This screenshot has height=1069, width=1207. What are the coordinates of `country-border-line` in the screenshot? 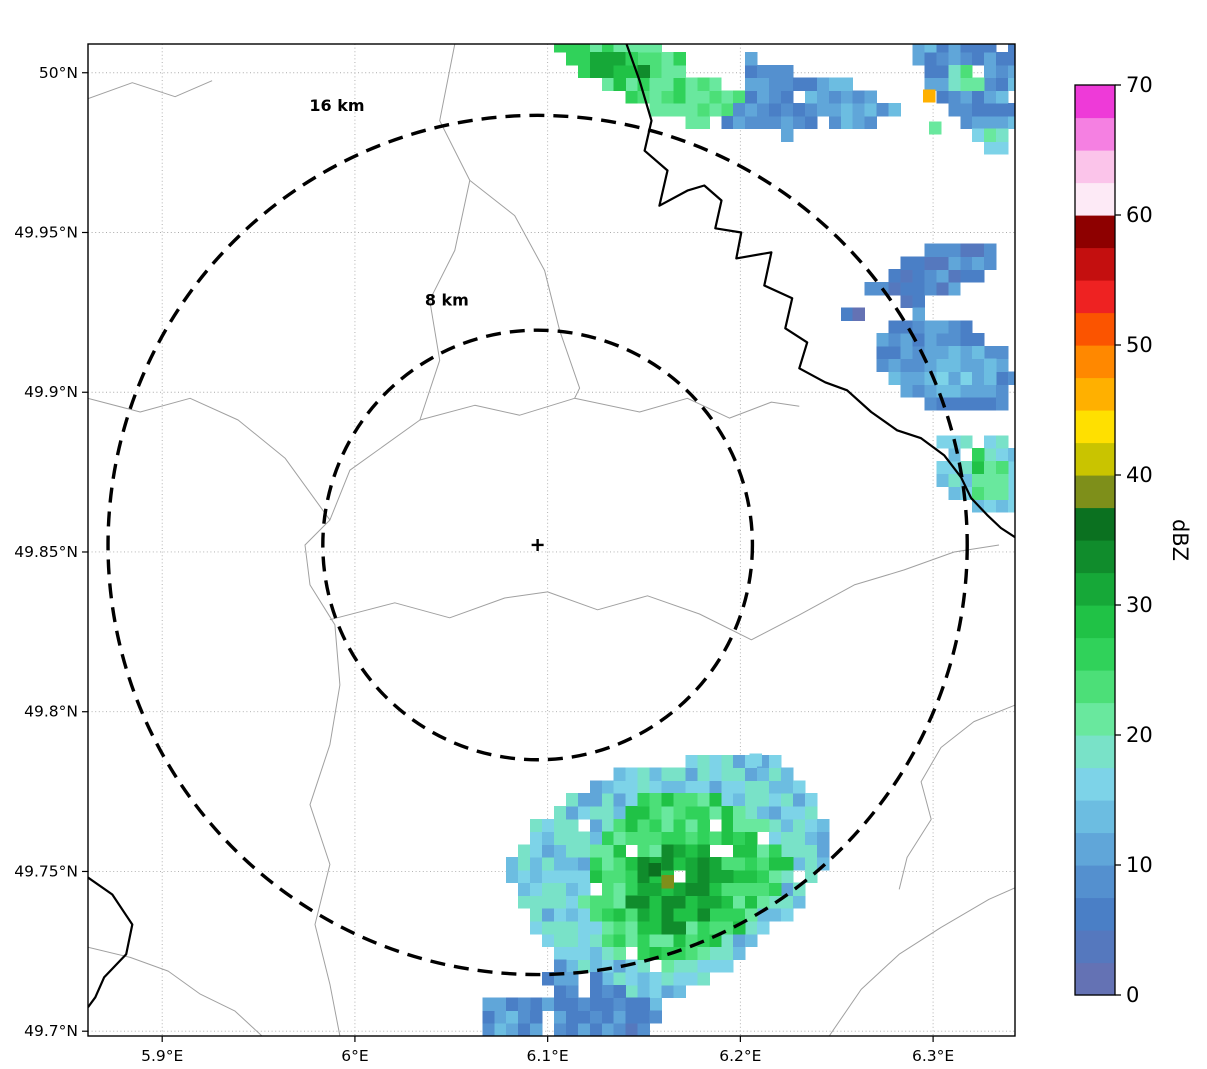 It's located at (820, 291).